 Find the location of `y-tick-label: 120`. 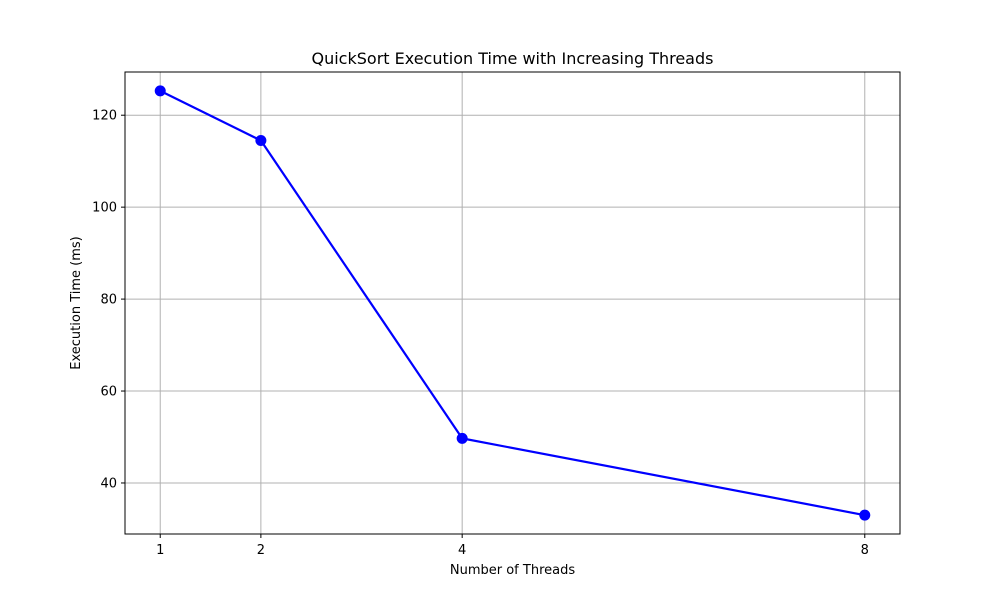

y-tick-label: 120 is located at coordinates (104, 116).